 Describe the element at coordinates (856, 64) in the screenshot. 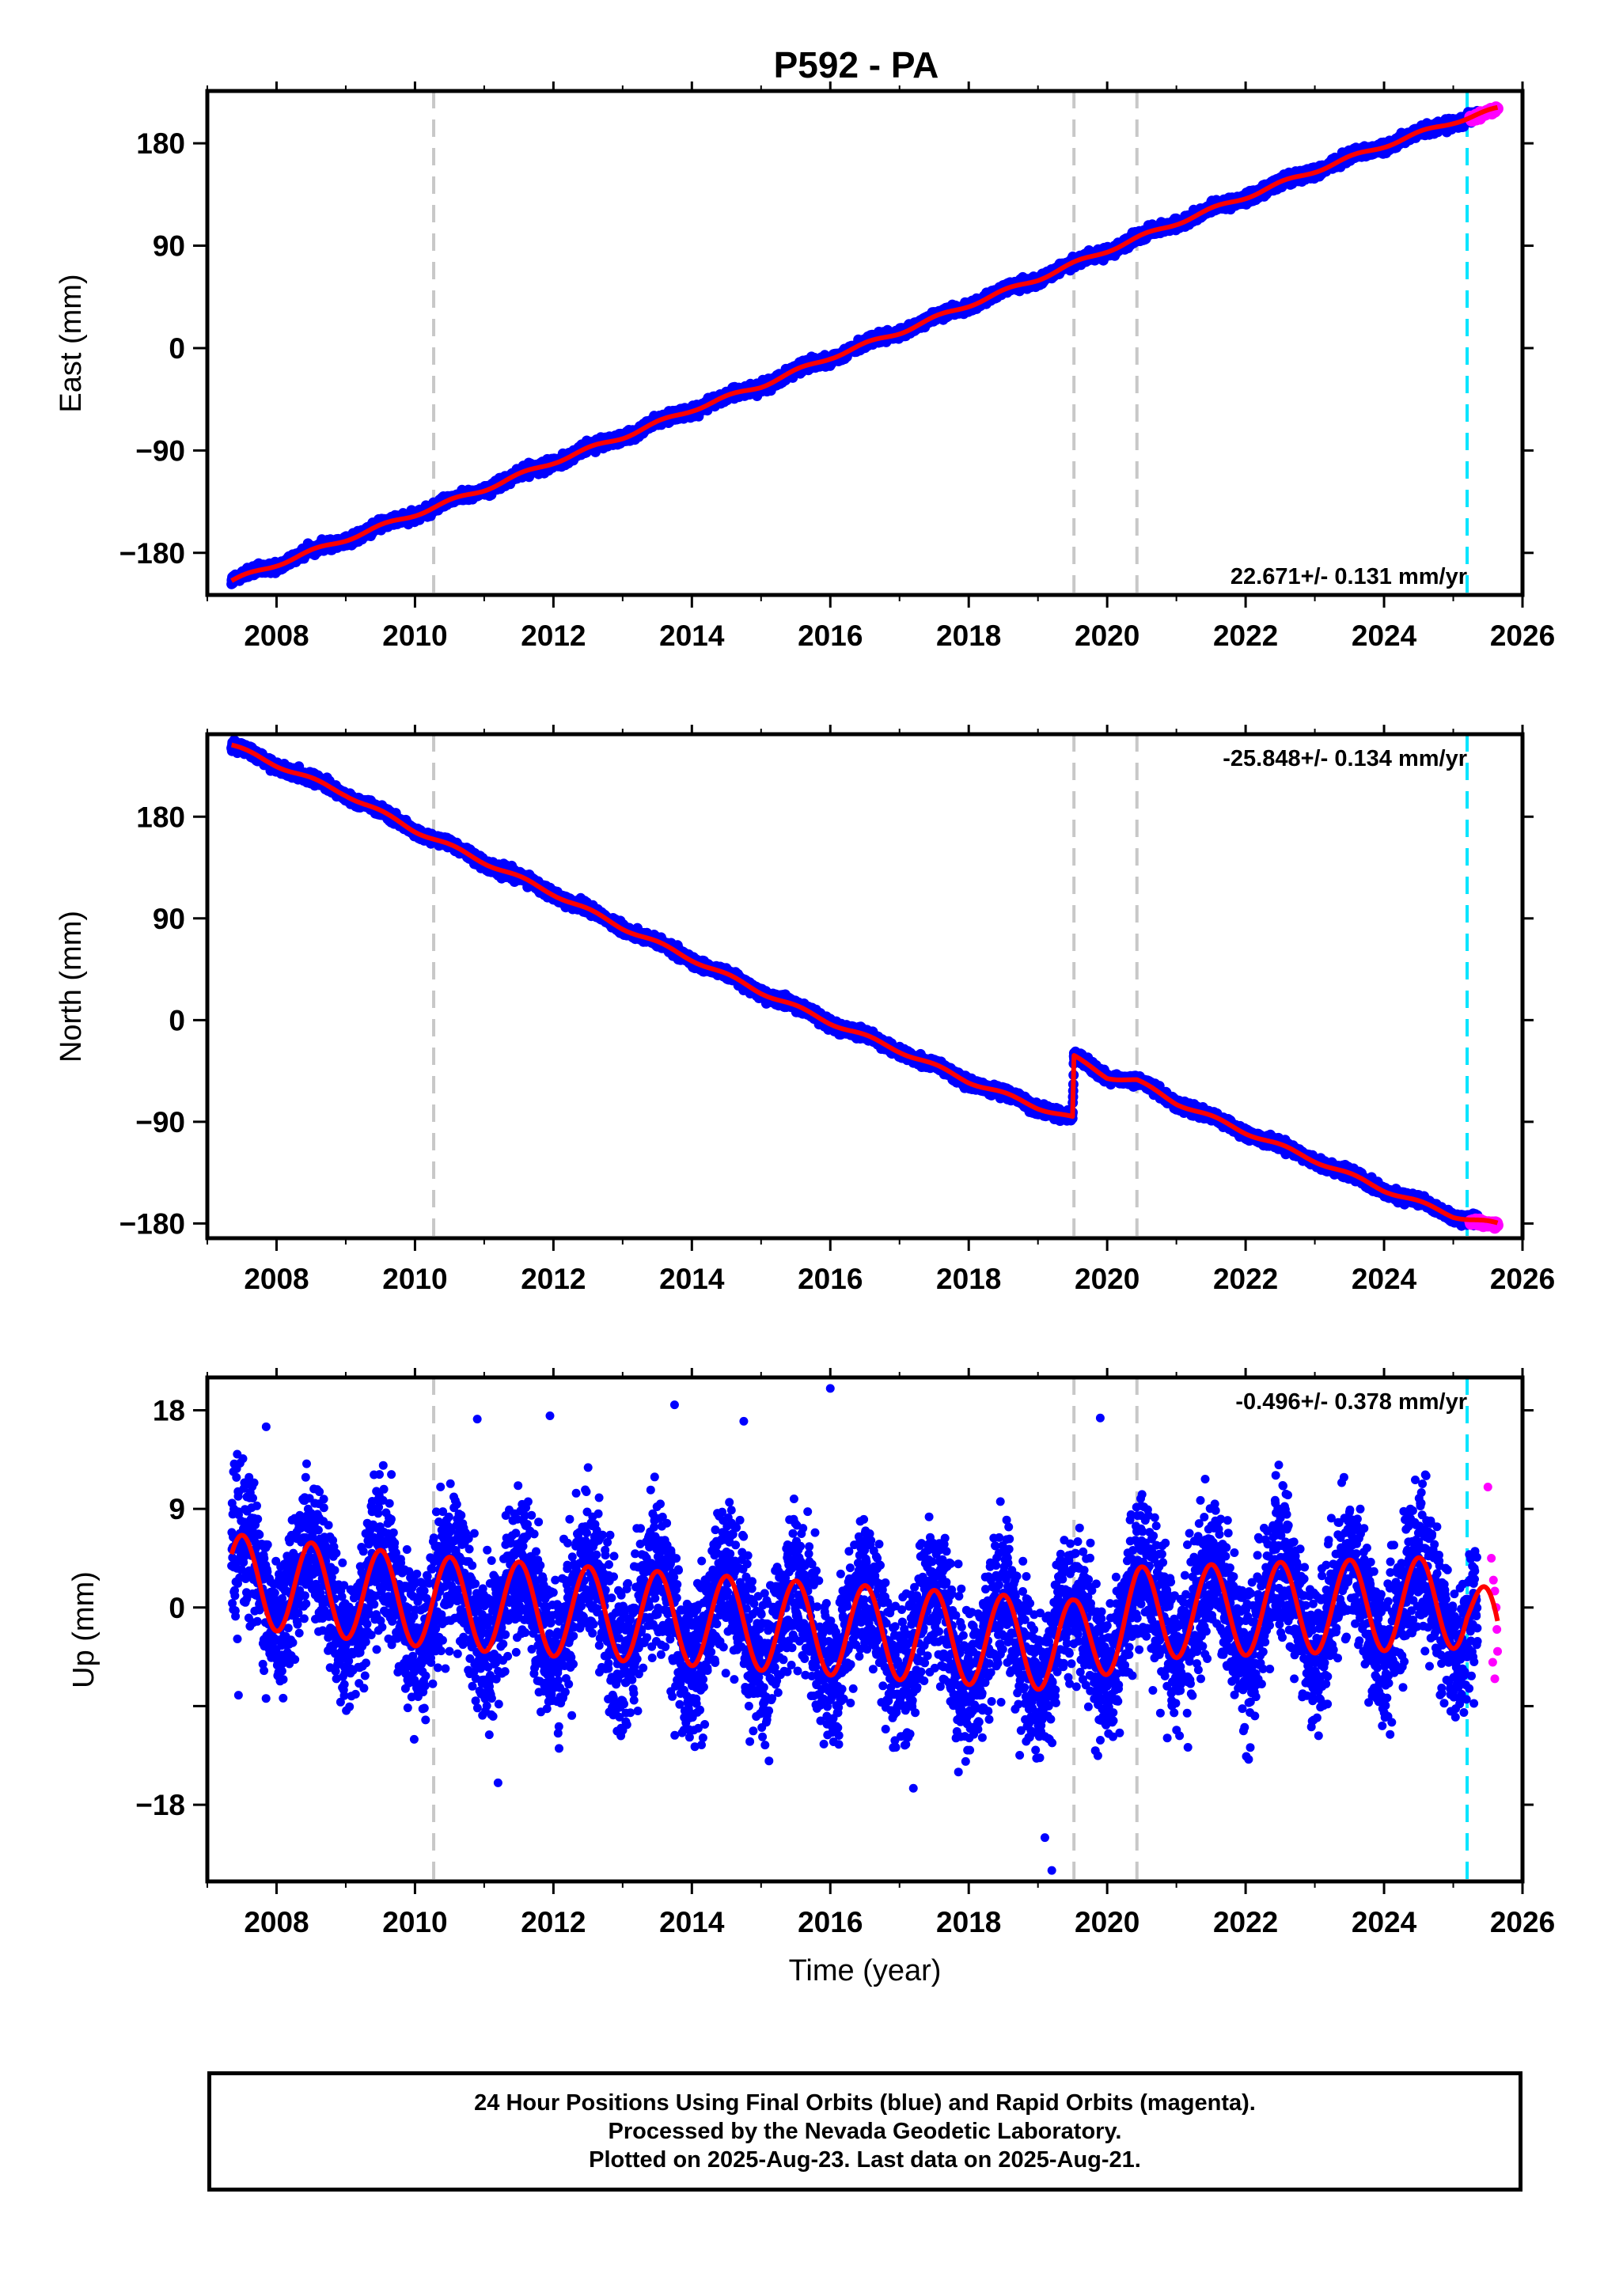

I see `chart-title: P592 - PA` at that location.